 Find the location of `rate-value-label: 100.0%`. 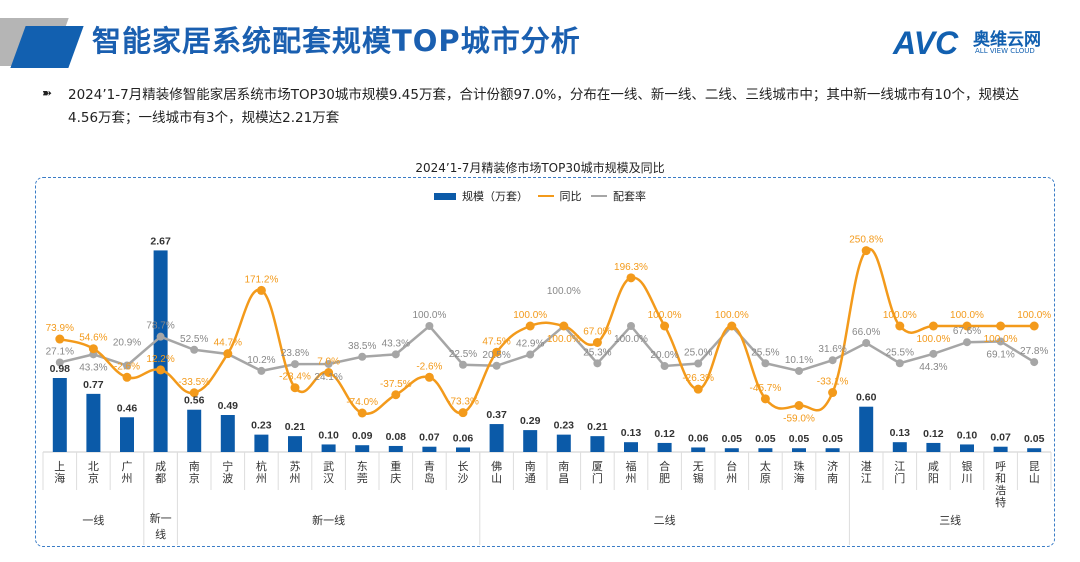

rate-value-label: 100.0% is located at coordinates (429, 315).